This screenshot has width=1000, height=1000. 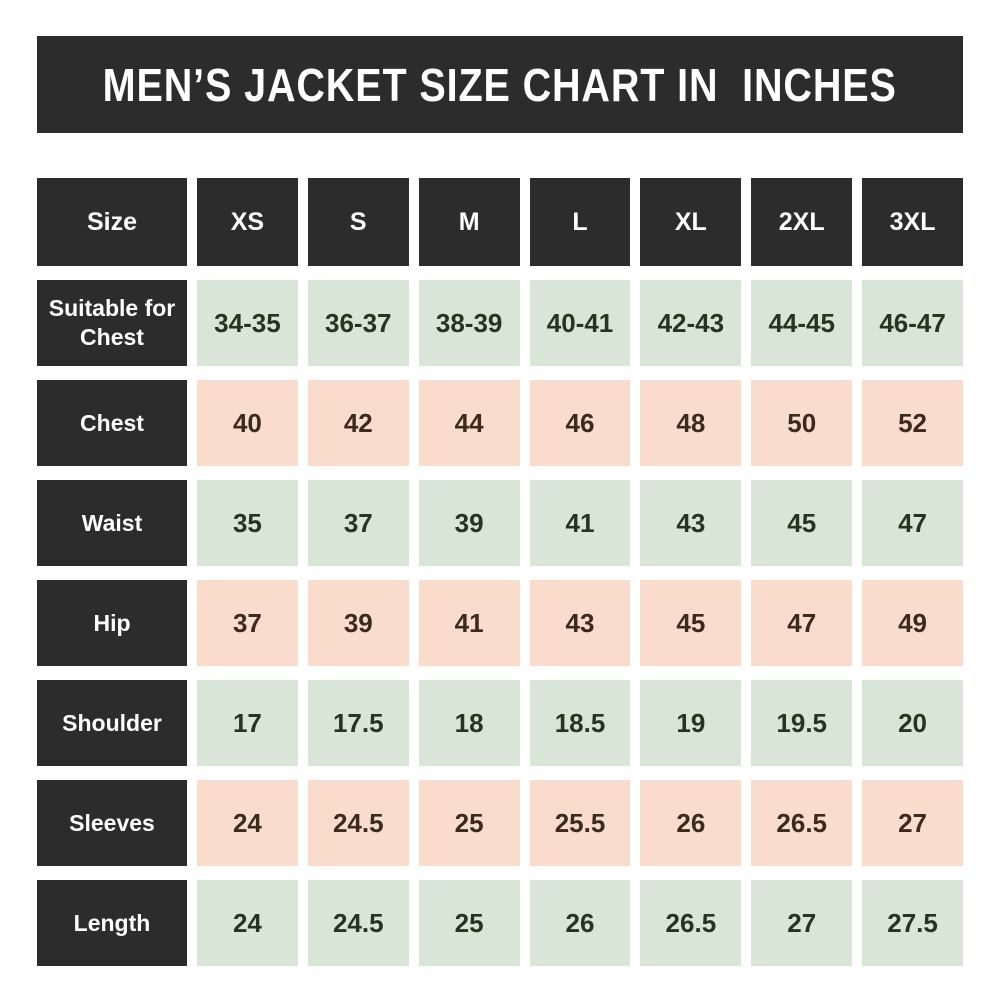 What do you see at coordinates (802, 723) in the screenshot?
I see `value-cell: 19.5` at bounding box center [802, 723].